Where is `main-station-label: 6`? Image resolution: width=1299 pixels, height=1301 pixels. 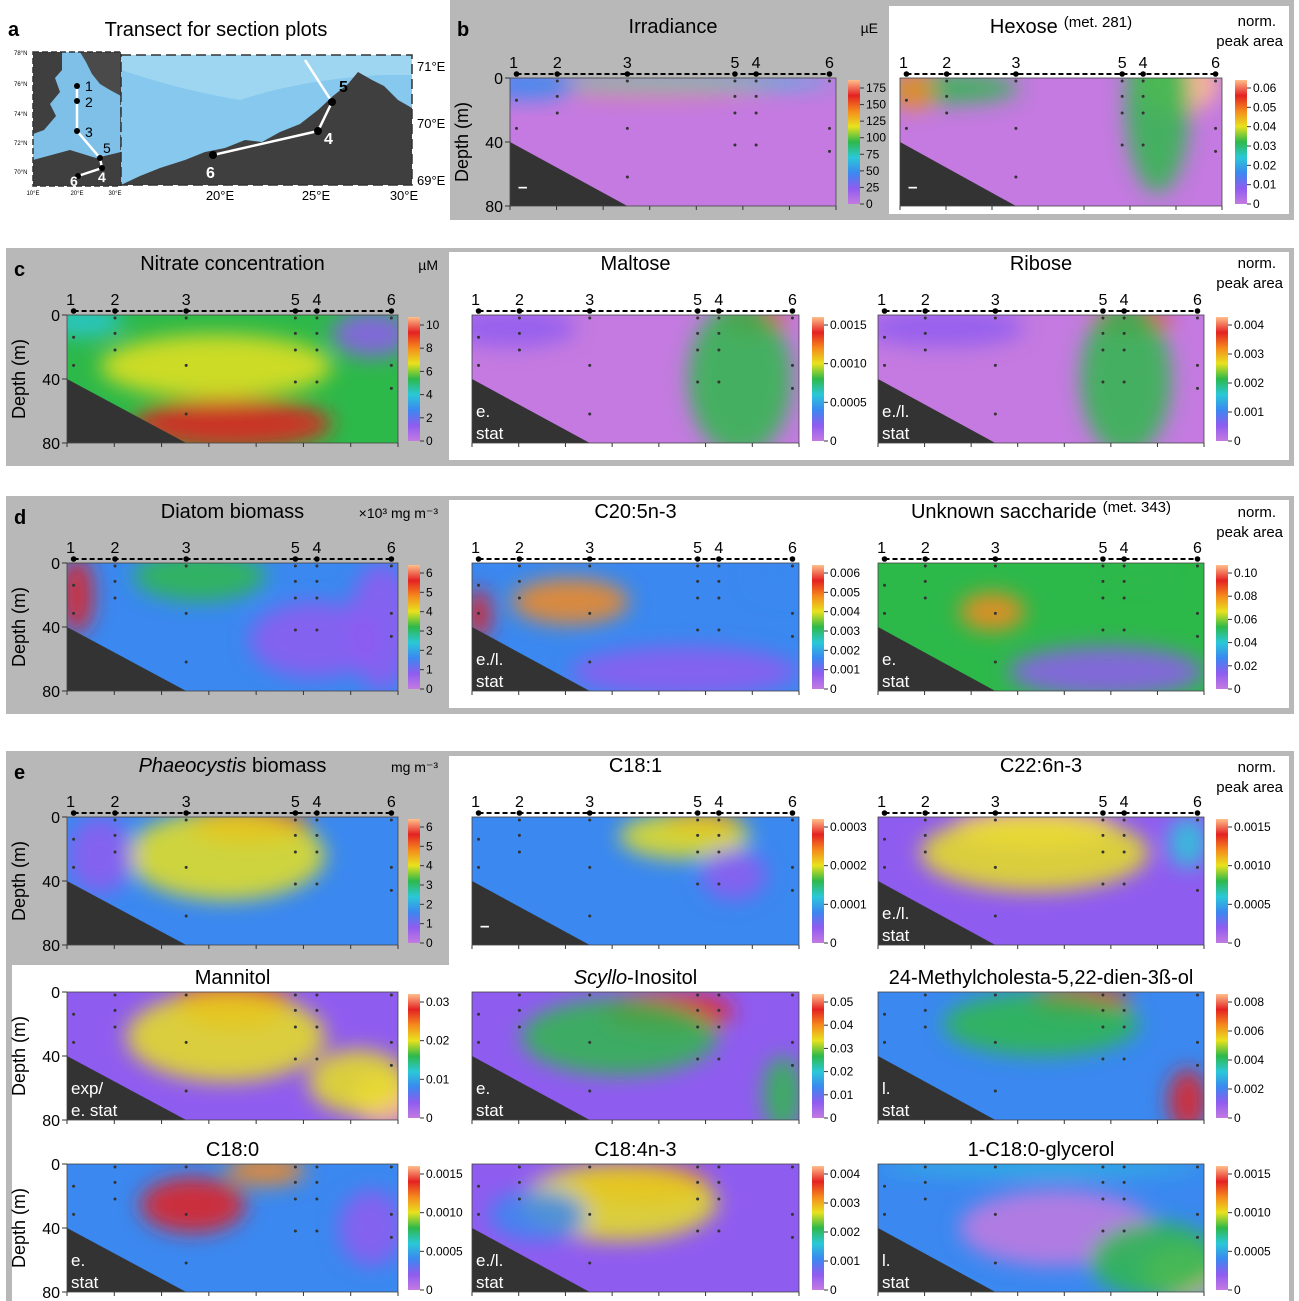 main-station-label: 6 is located at coordinates (210, 173).